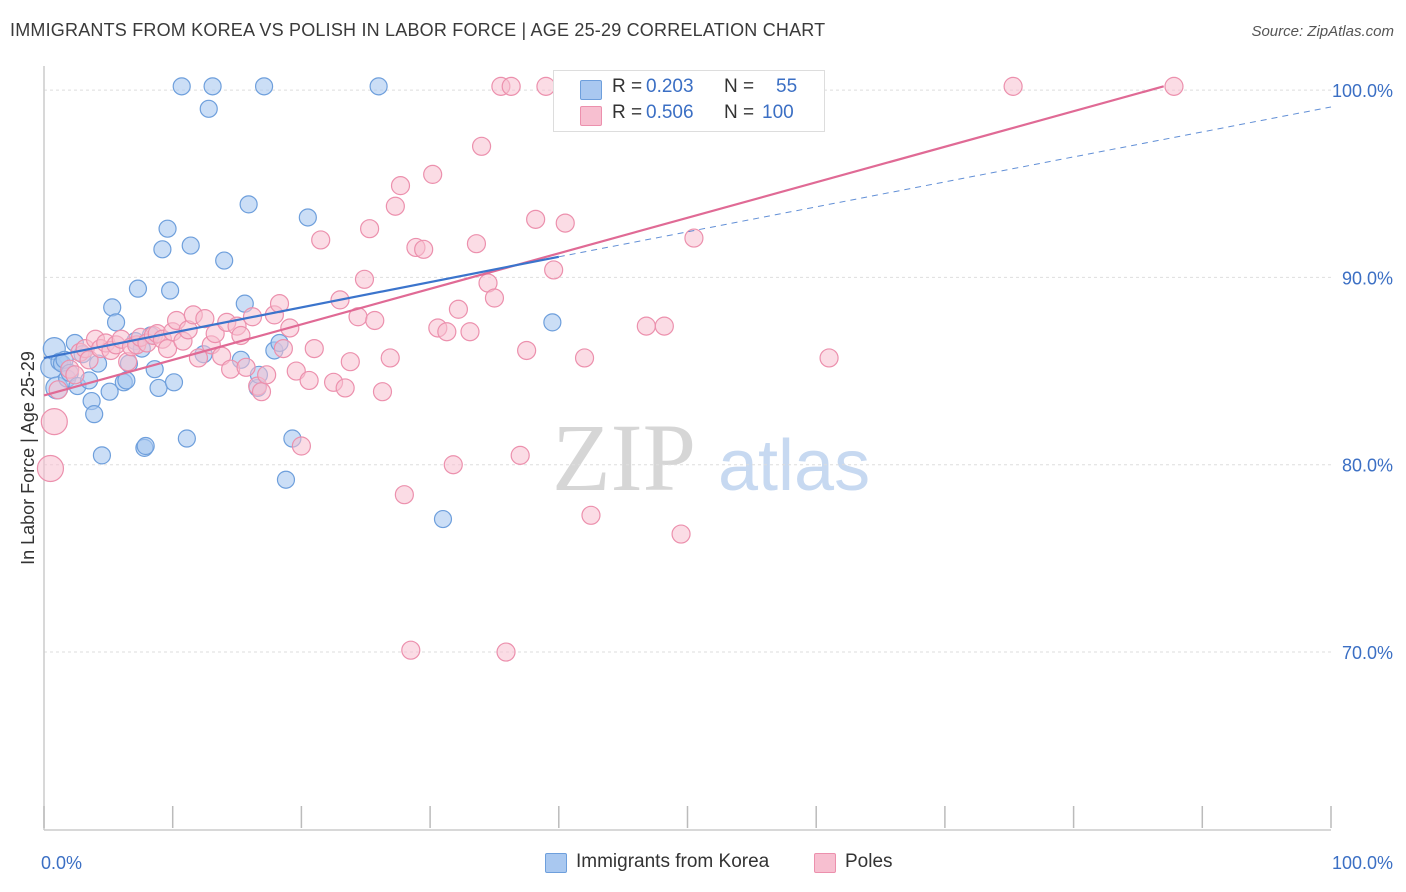 Image resolution: width=1406 pixels, height=892 pixels. I want to click on x-tick-labels: 0.0% 100.0%, so click(717, 863).